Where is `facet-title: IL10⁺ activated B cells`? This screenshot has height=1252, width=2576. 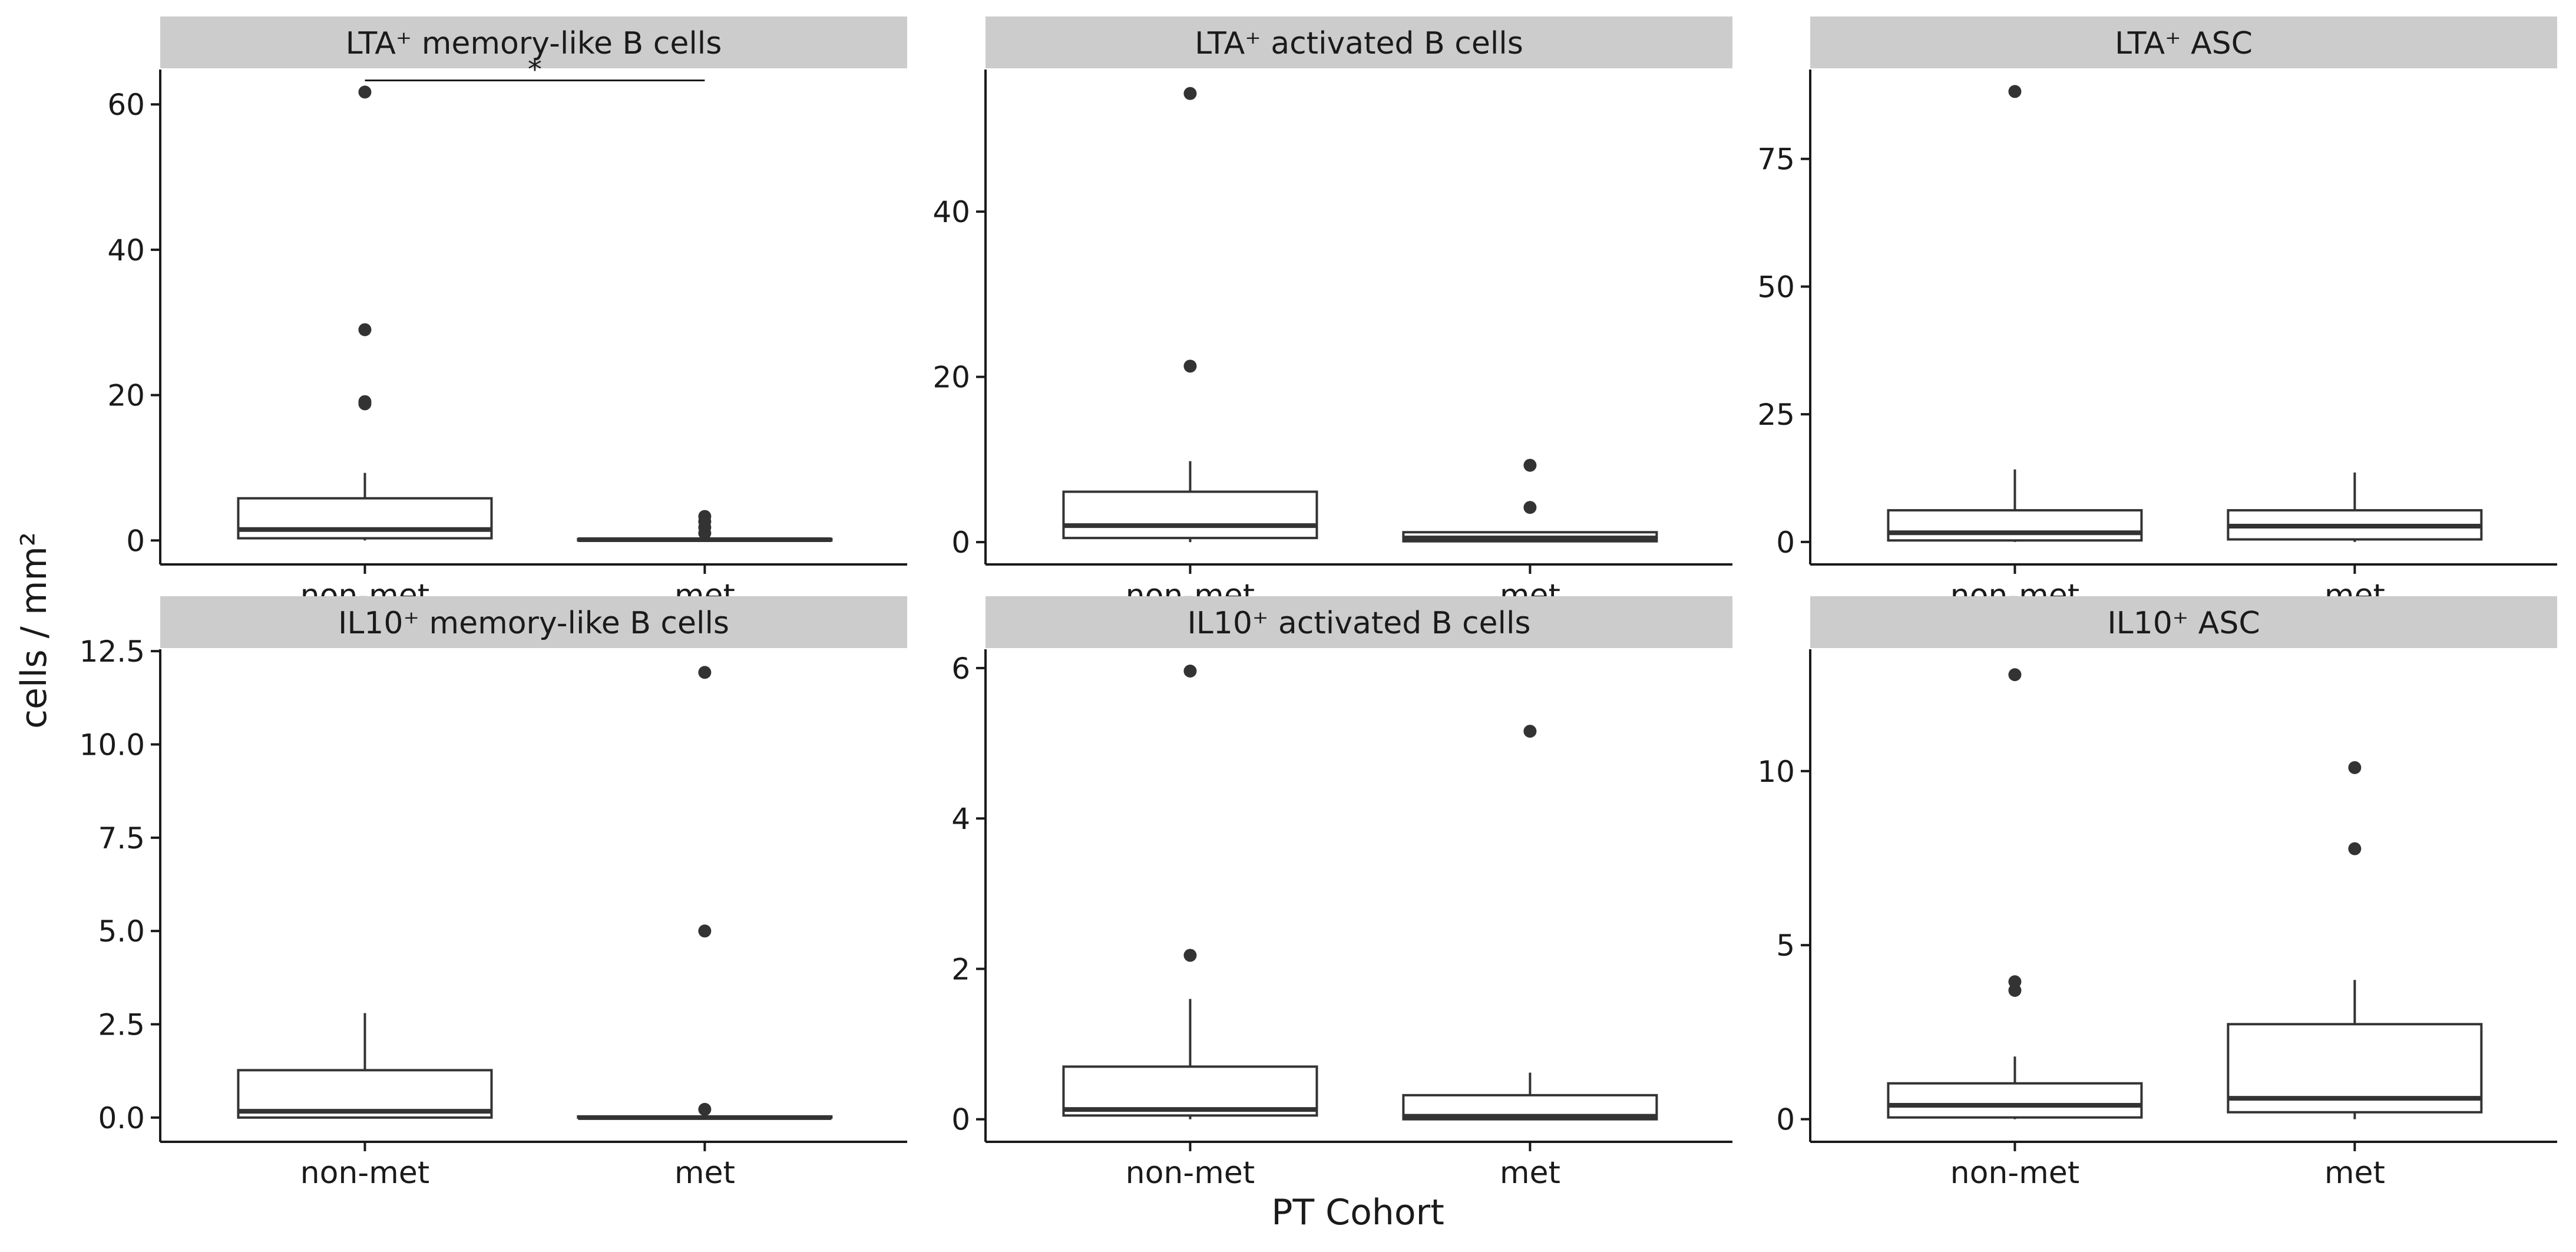 facet-title: IL10⁺ activated B cells is located at coordinates (1358, 623).